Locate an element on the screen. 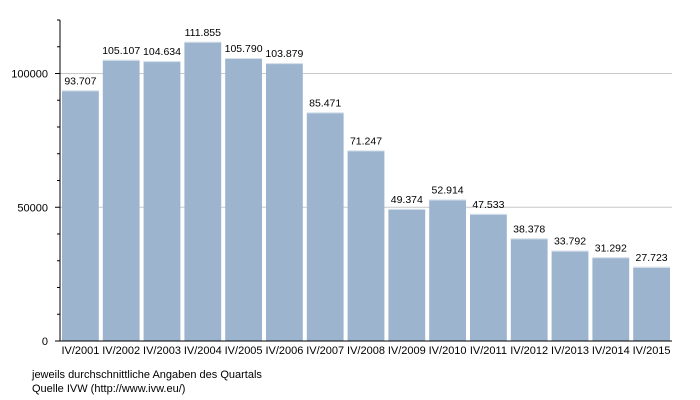 The height and width of the screenshot is (400, 700). y-tick-label: 100000 is located at coordinates (29, 75).